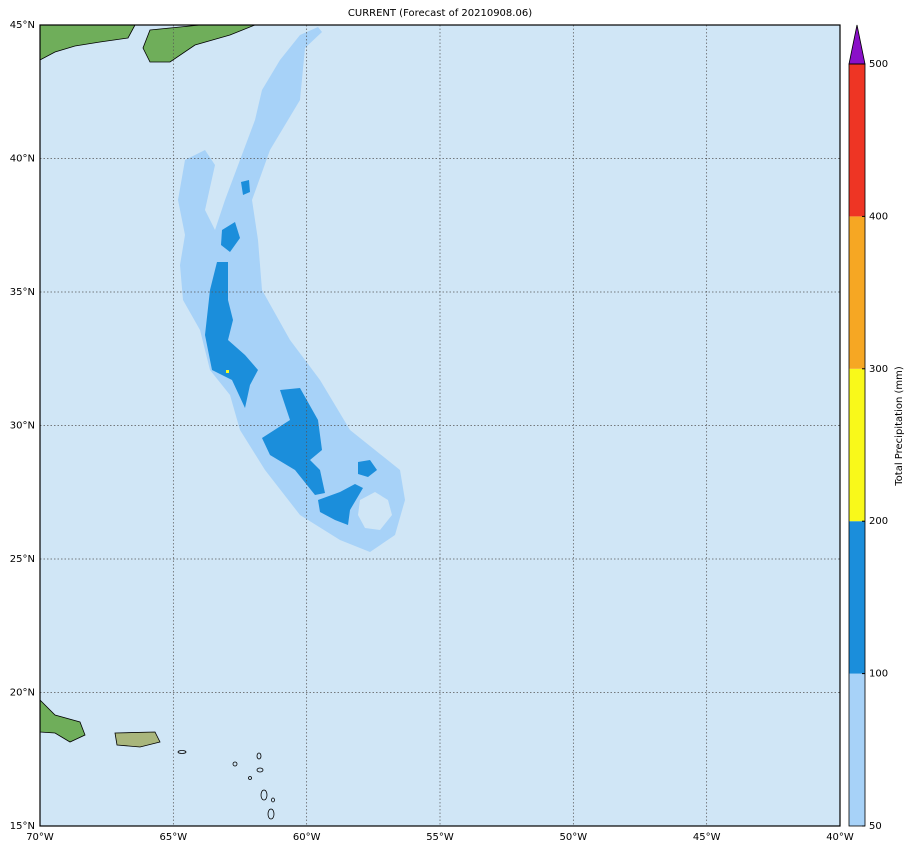 This screenshot has width=915, height=856. Describe the element at coordinates (878, 216) in the screenshot. I see `colorbar-tick-label: 400` at that location.